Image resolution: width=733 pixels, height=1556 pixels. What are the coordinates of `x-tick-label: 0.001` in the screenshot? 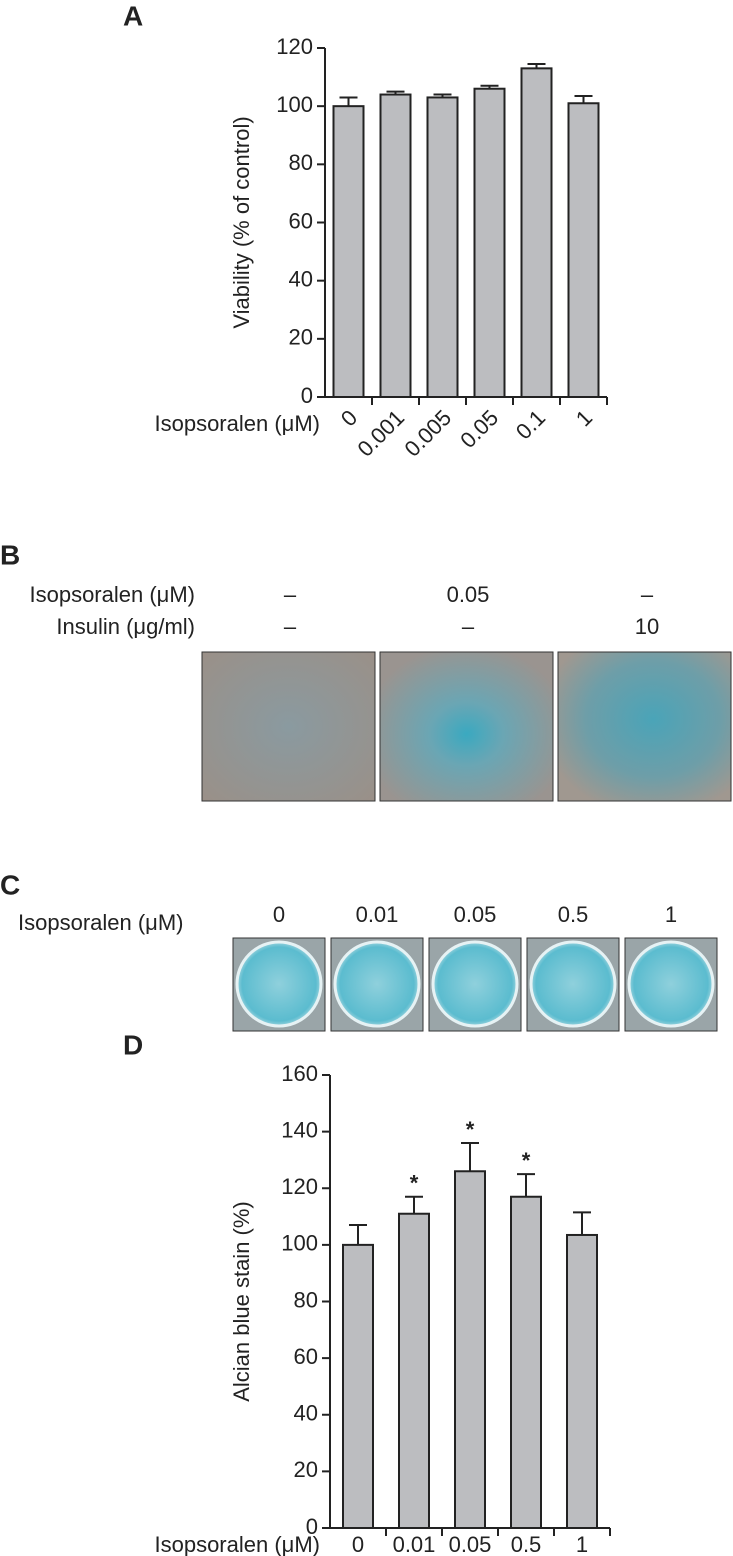 It's located at (381, 433).